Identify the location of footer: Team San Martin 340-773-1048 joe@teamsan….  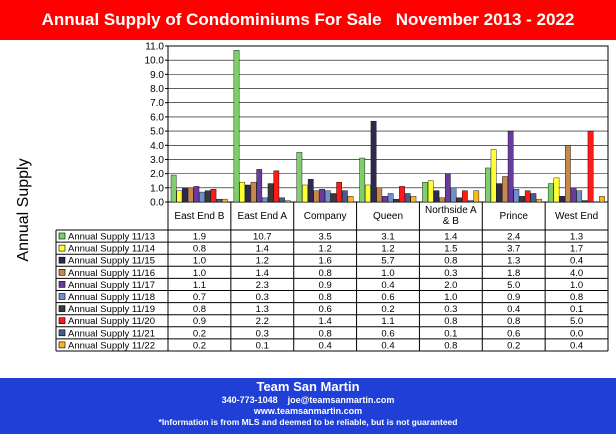
(308, 406).